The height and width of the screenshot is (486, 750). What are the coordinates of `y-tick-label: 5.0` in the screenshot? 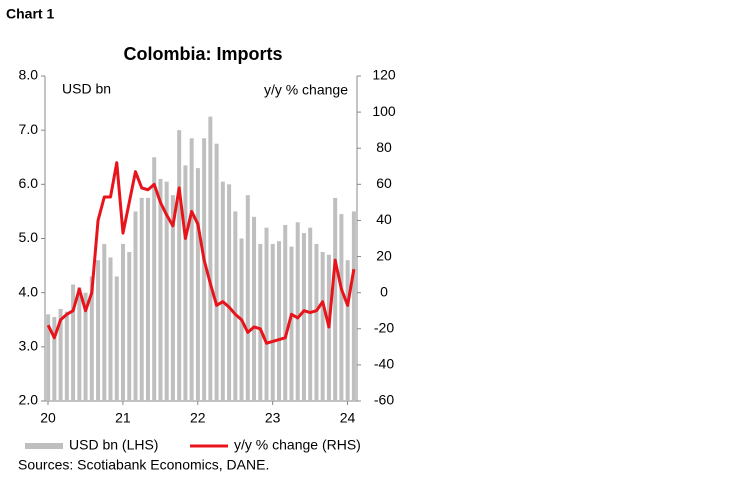 It's located at (29, 237).